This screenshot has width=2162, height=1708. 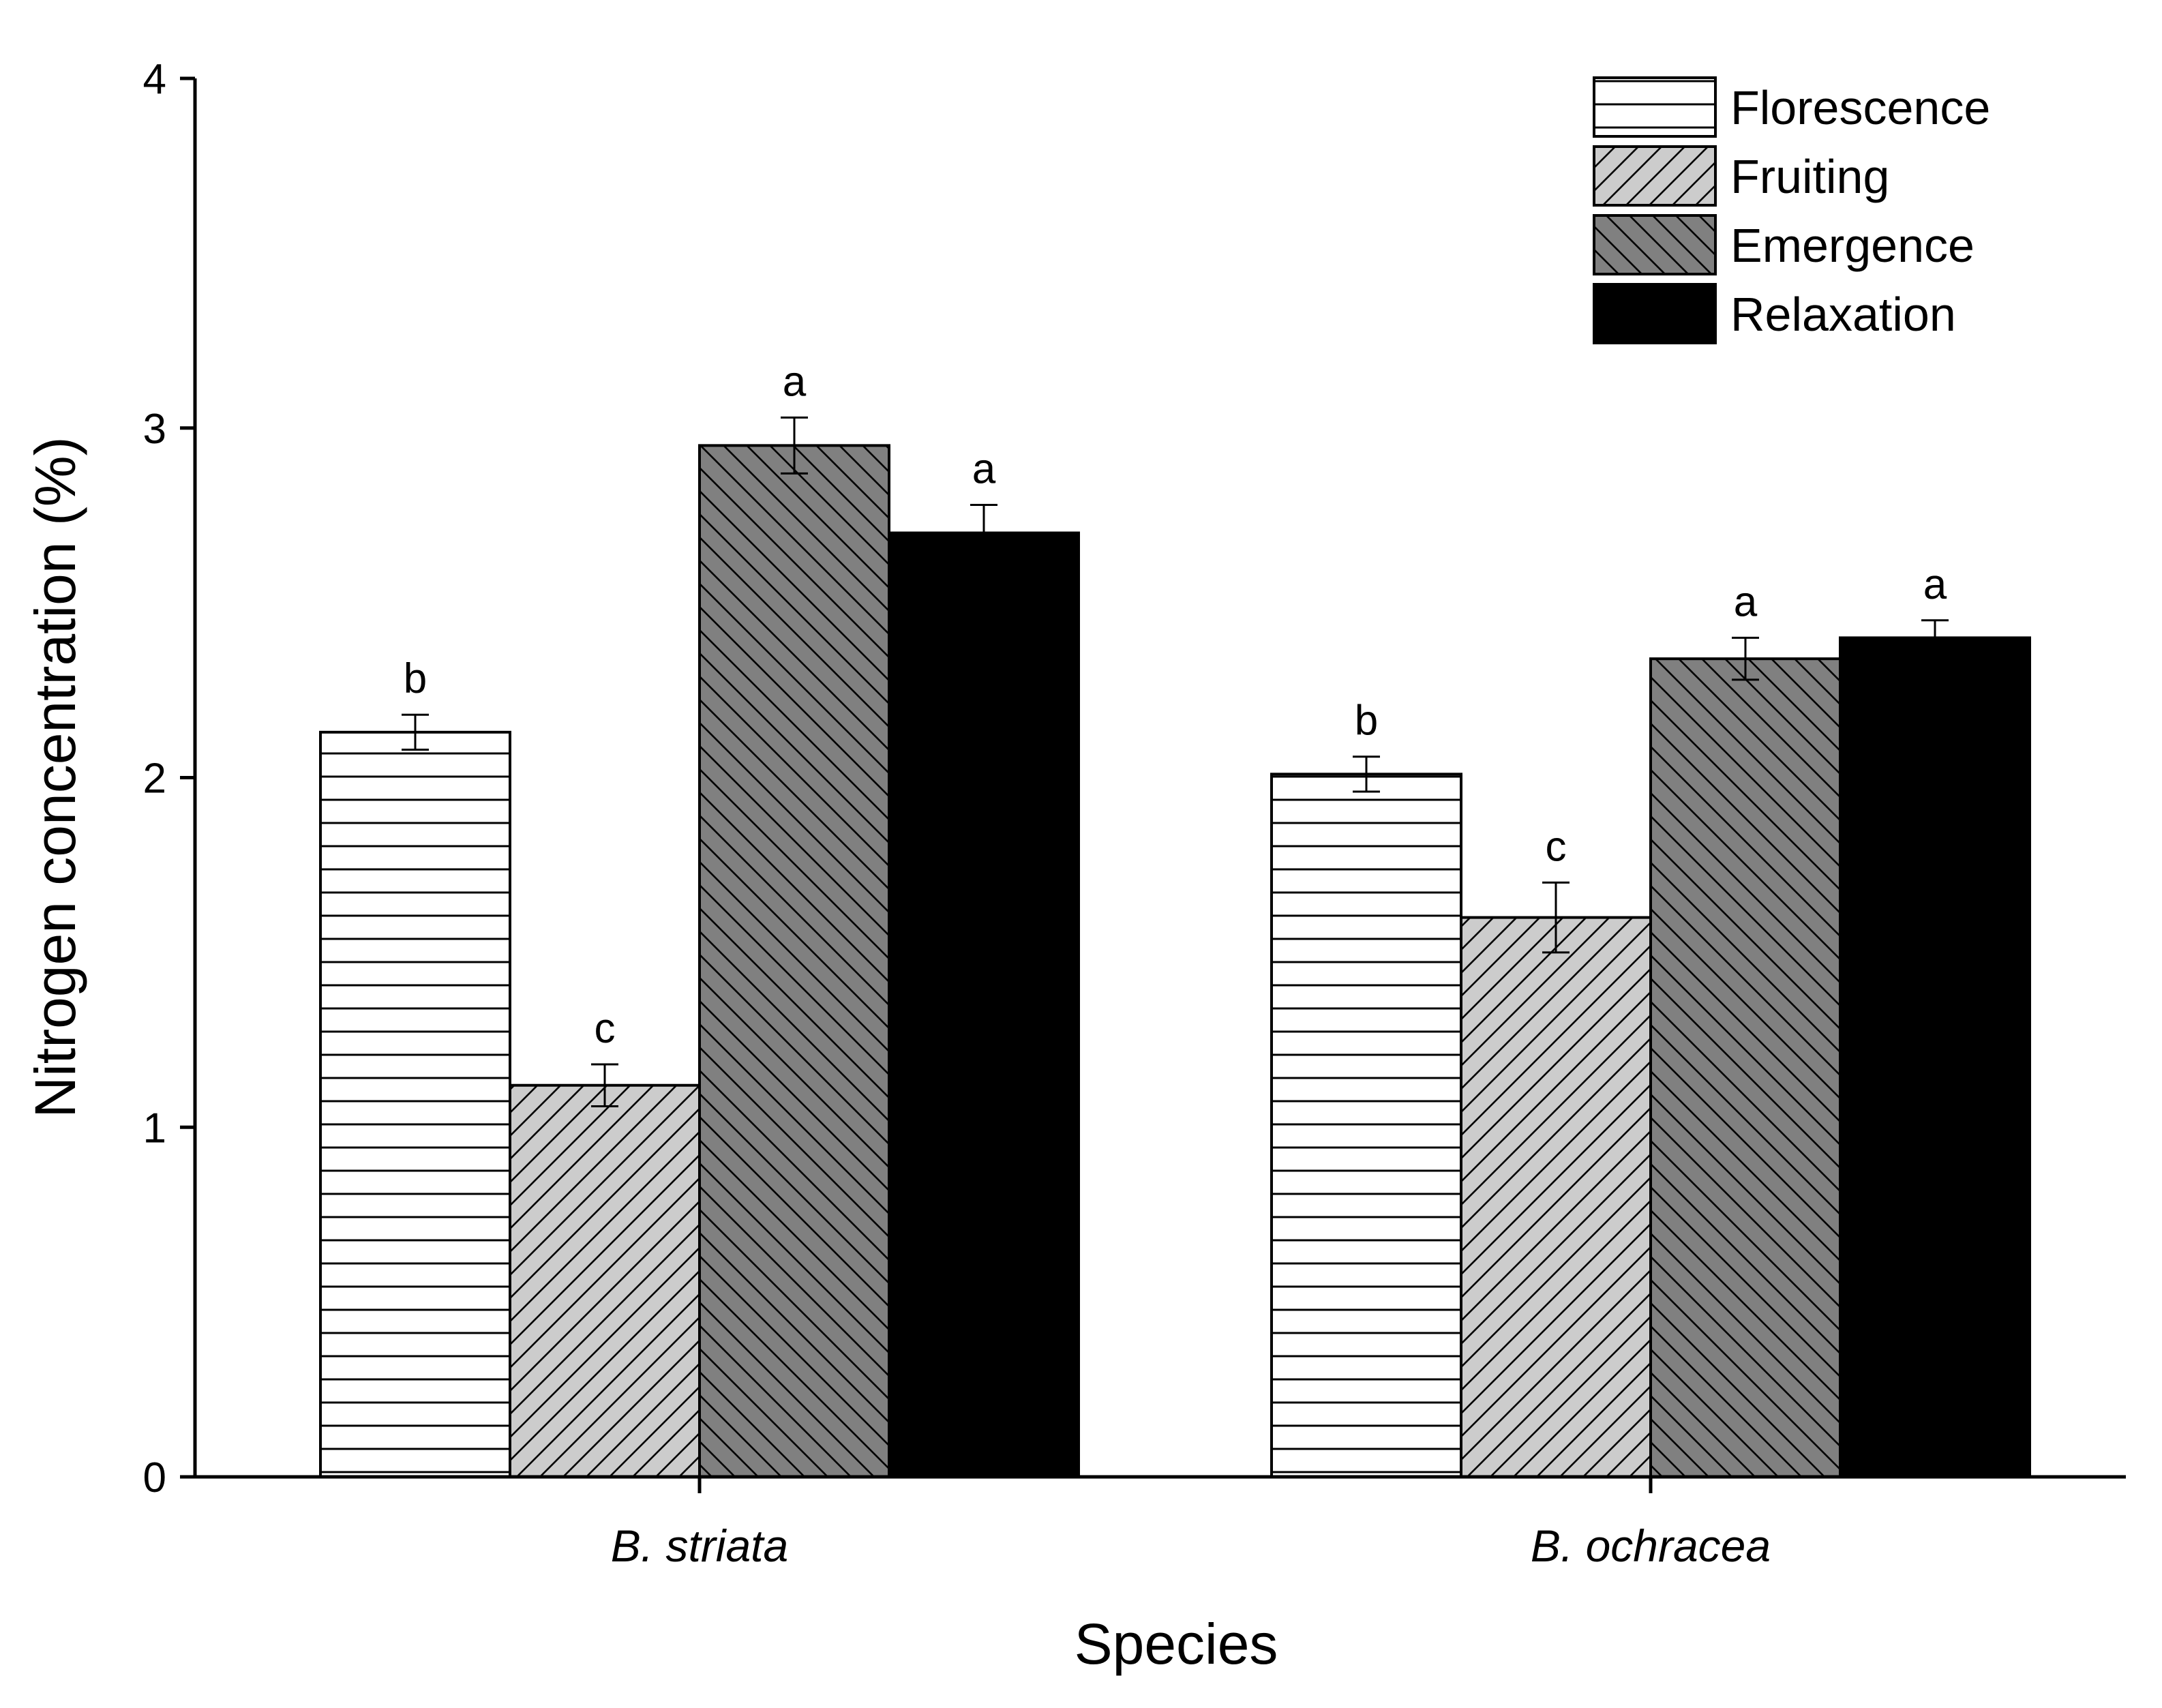 What do you see at coordinates (1852, 245) in the screenshot?
I see `legend-label: Emergence` at bounding box center [1852, 245].